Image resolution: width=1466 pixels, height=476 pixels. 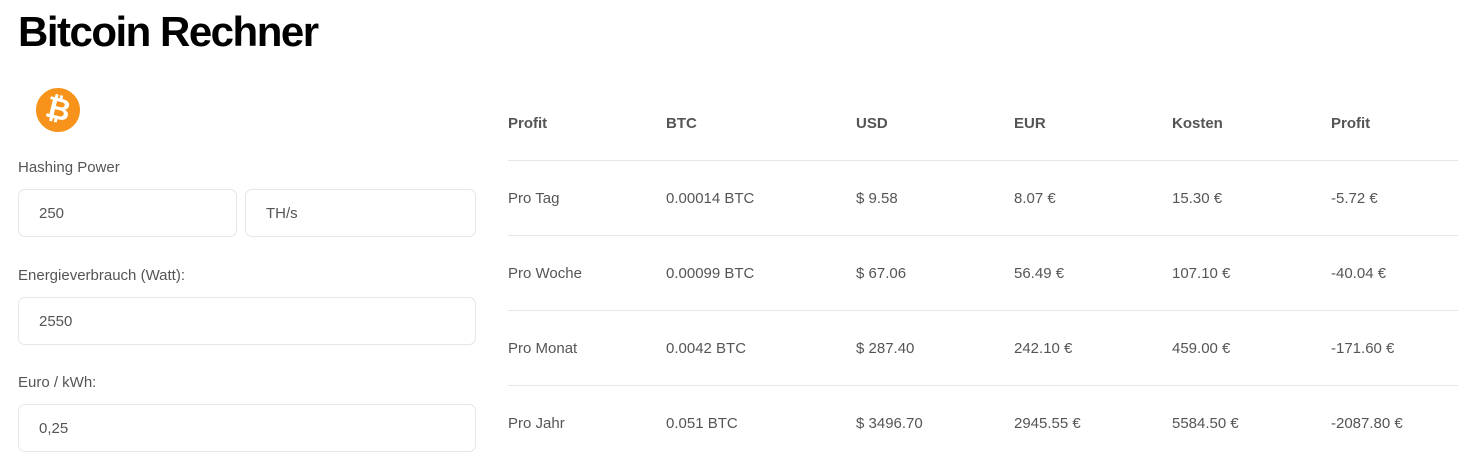 What do you see at coordinates (1394, 273) in the screenshot?
I see `cell-profit: -40.04 €` at bounding box center [1394, 273].